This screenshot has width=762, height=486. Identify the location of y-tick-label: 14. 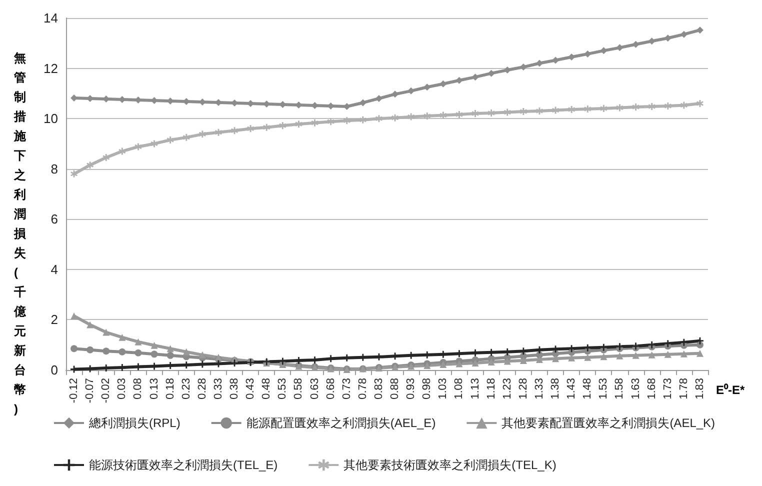
(51, 18).